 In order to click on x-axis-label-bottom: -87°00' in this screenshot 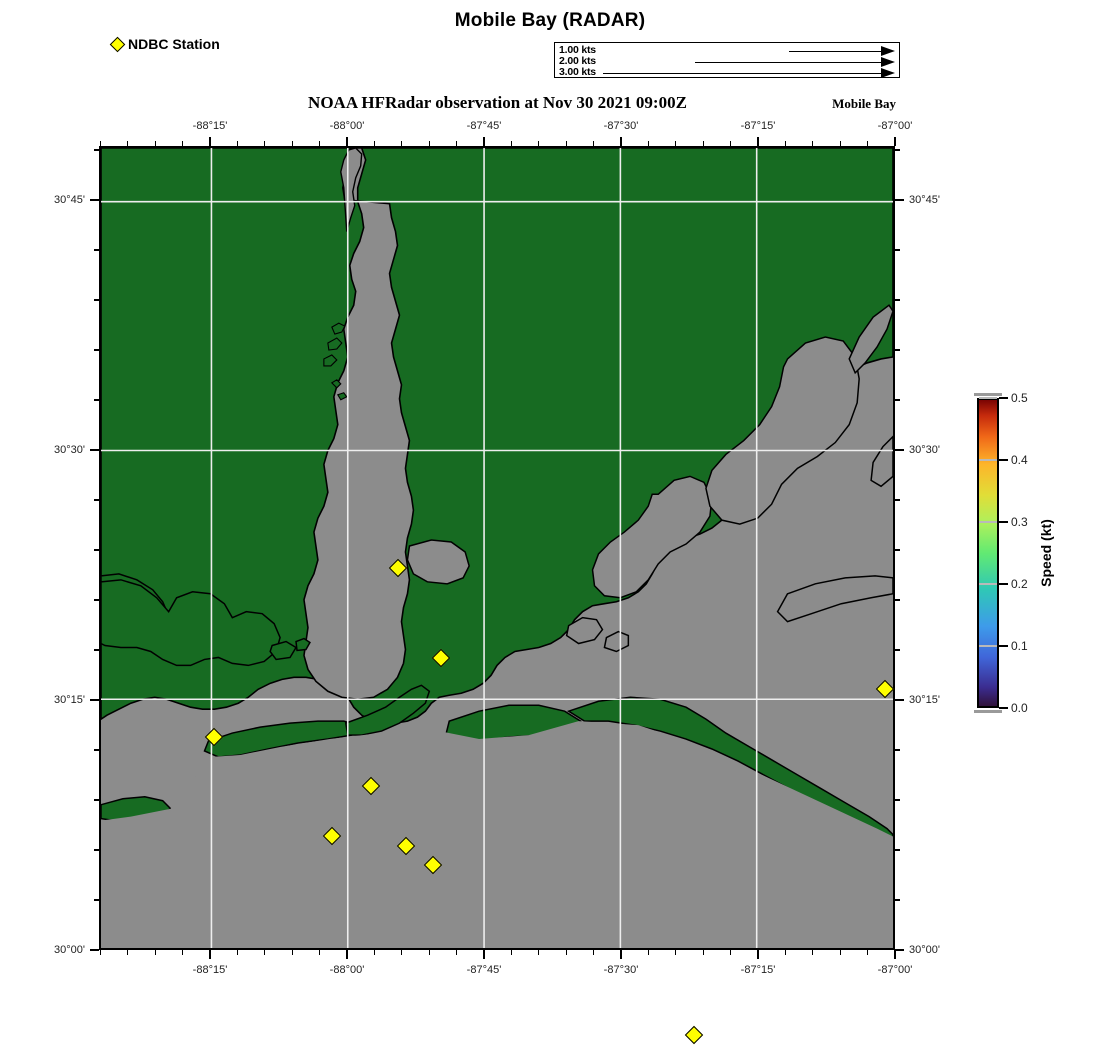, I will do `click(895, 970)`.